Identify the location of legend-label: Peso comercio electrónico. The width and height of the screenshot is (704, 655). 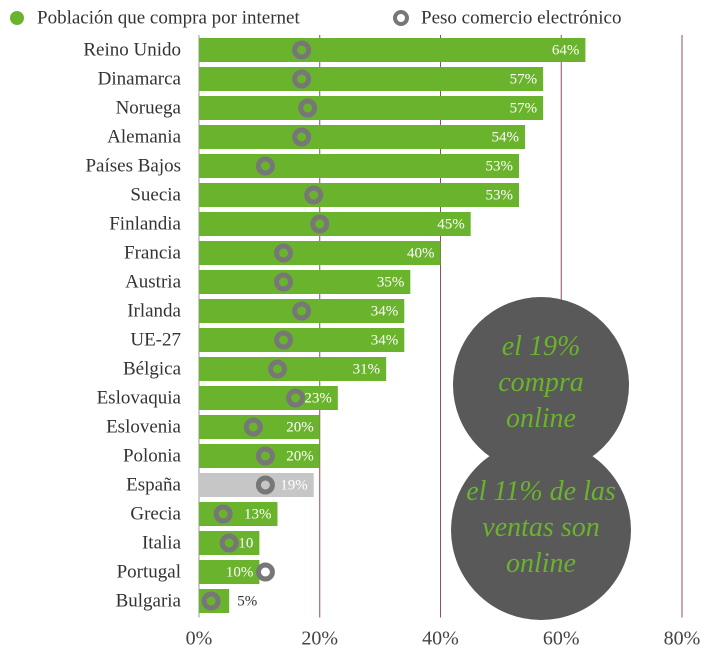
(521, 17).